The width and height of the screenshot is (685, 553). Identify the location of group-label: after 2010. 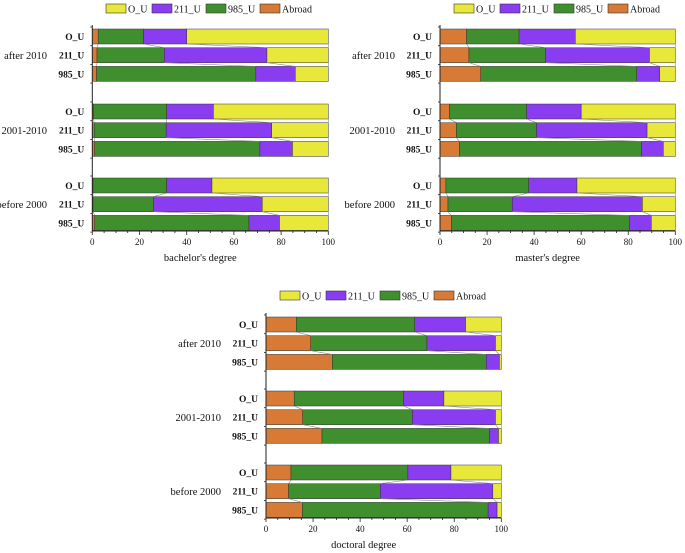
(199, 344).